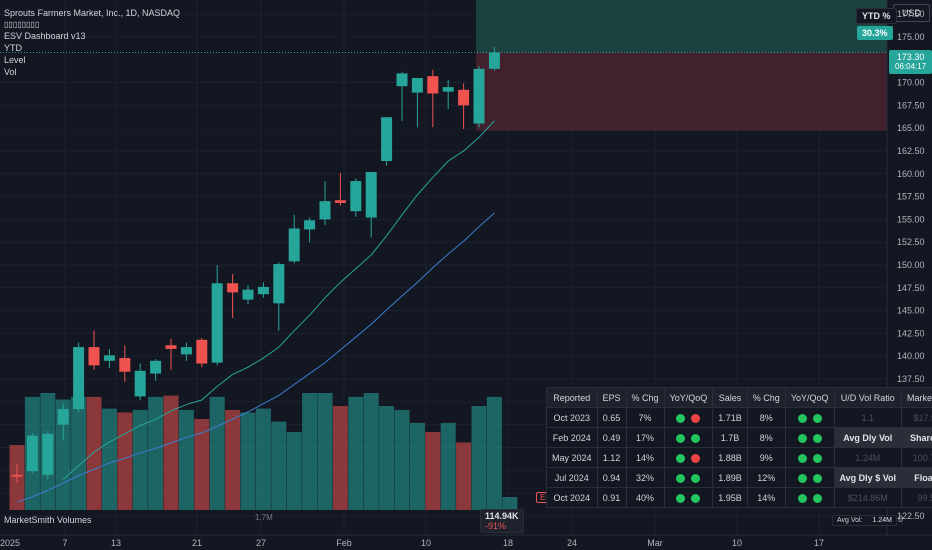  What do you see at coordinates (681, 91) in the screenshot?
I see `level-zone-down` at bounding box center [681, 91].